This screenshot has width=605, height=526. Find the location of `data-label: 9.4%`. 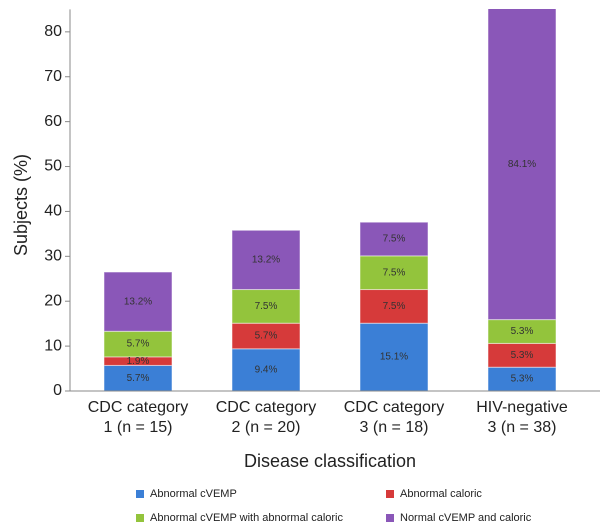

data-label: 9.4% is located at coordinates (266, 370).